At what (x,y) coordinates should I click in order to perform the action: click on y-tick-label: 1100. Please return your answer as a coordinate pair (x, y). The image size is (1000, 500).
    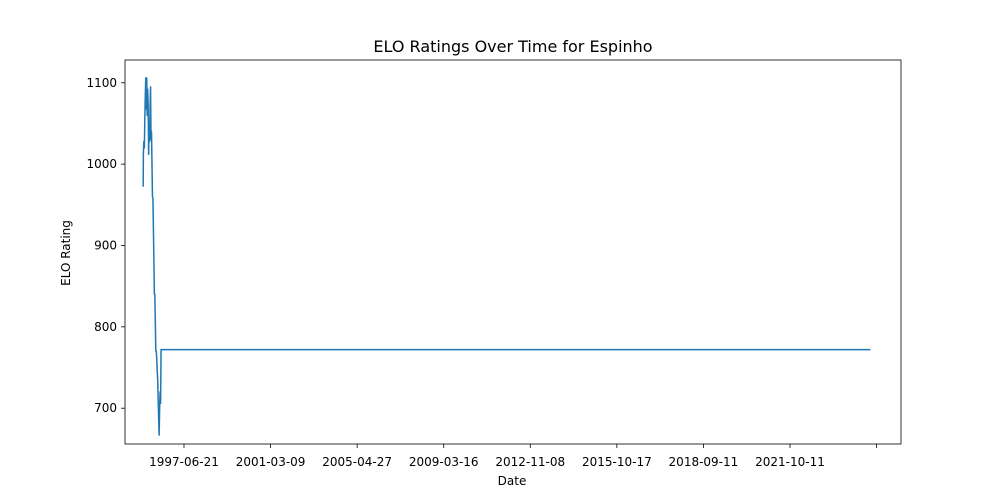
    Looking at the image, I should click on (101, 83).